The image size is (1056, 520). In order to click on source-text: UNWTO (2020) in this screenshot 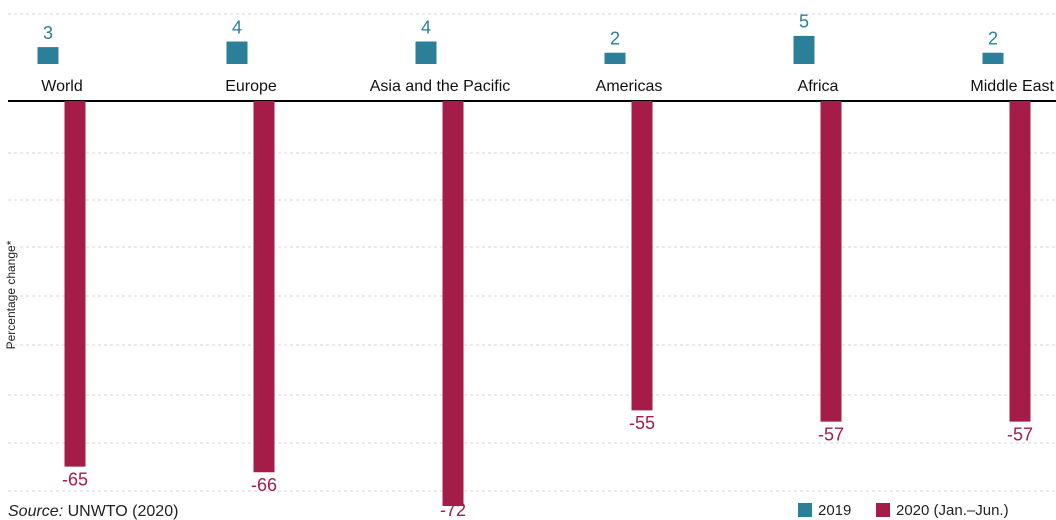, I will do `click(123, 511)`.